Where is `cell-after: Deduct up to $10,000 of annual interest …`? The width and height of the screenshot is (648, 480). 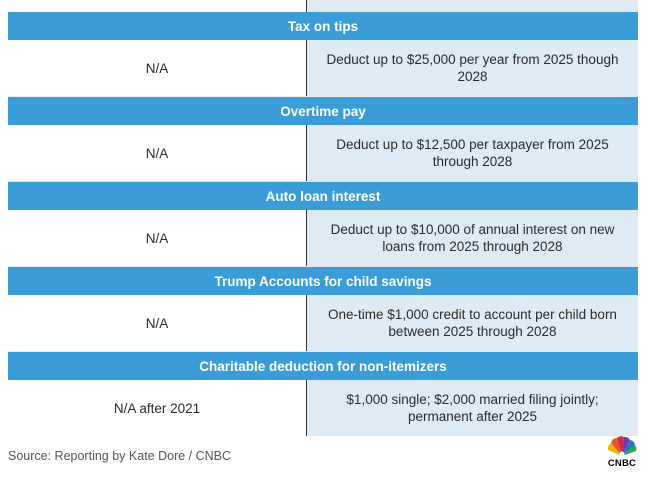 cell-after: Deduct up to $10,000 of annual interest … is located at coordinates (472, 238).